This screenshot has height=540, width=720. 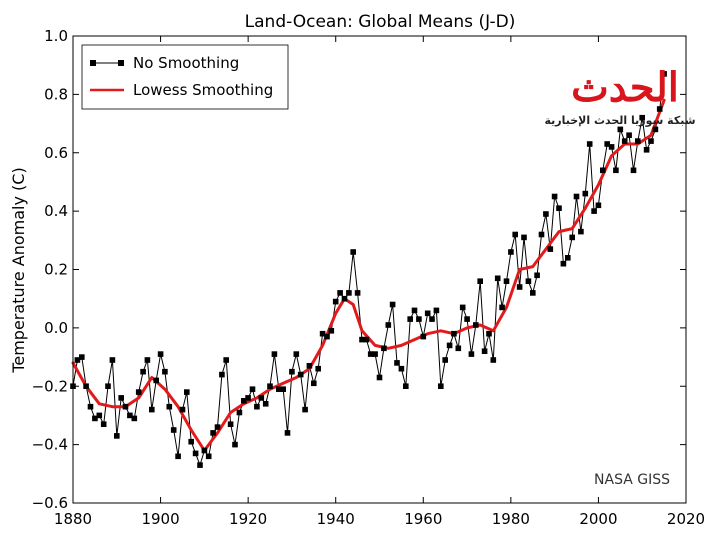 What do you see at coordinates (56, 36) in the screenshot?
I see `y-tick-label: 1.0` at bounding box center [56, 36].